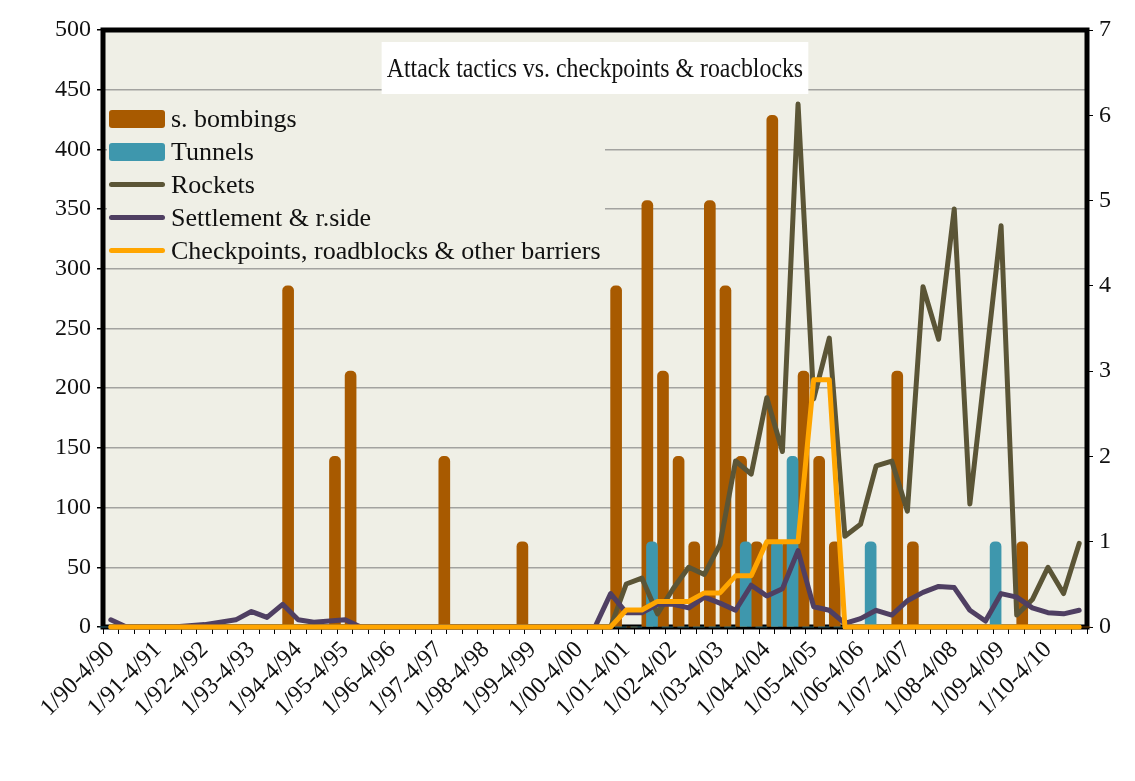 The width and height of the screenshot is (1135, 781). What do you see at coordinates (73, 267) in the screenshot?
I see `y-tick-label: 300` at bounding box center [73, 267].